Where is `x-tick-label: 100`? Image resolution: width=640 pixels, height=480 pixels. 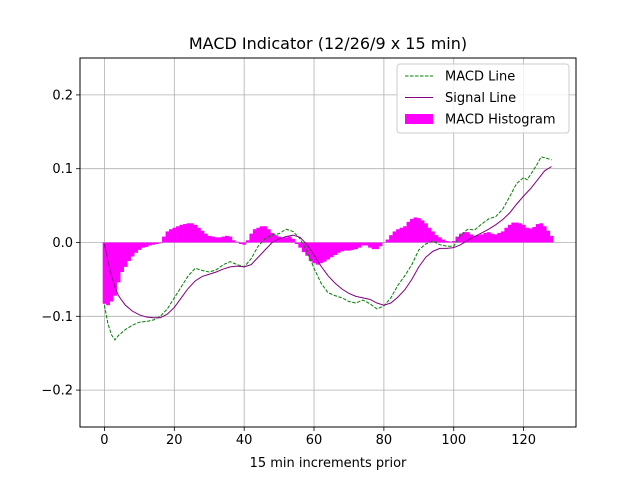 x-tick-label: 100 is located at coordinates (453, 440).